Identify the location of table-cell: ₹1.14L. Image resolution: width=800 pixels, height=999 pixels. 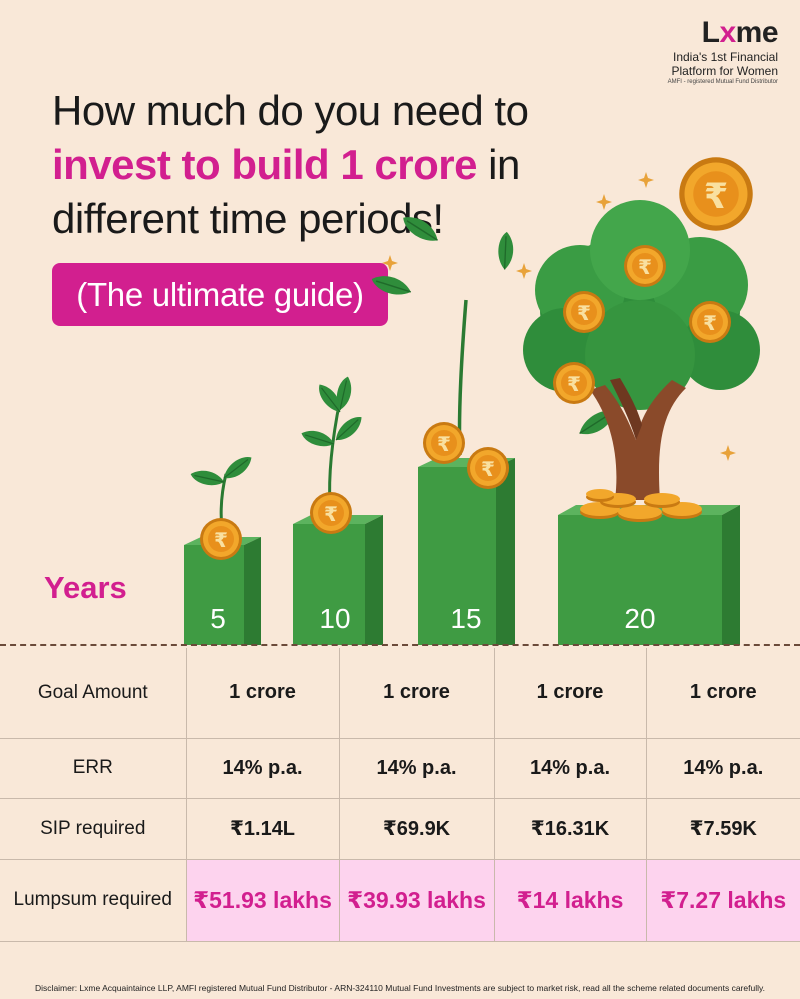
(262, 828).